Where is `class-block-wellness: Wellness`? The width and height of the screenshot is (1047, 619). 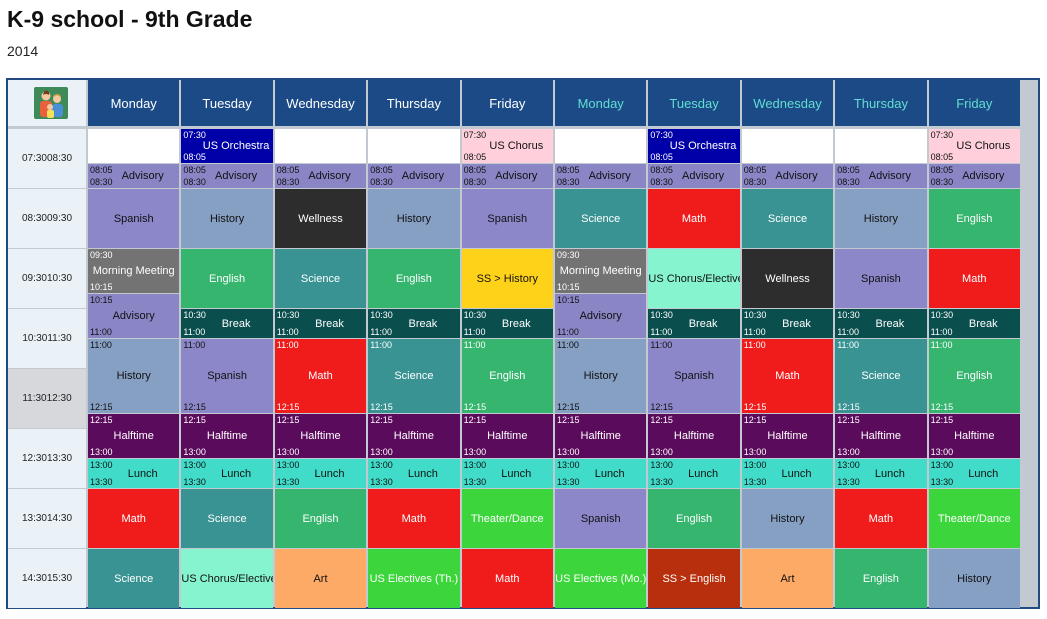 class-block-wellness: Wellness is located at coordinates (787, 278).